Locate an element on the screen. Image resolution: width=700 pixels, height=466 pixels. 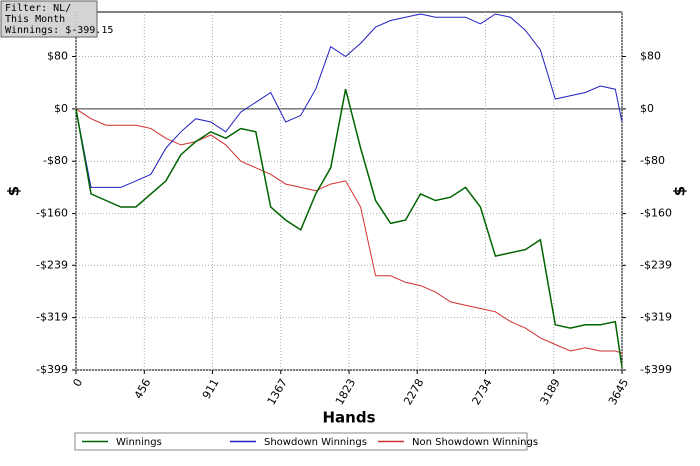
y-axis-title: $ is located at coordinates (14, 191).